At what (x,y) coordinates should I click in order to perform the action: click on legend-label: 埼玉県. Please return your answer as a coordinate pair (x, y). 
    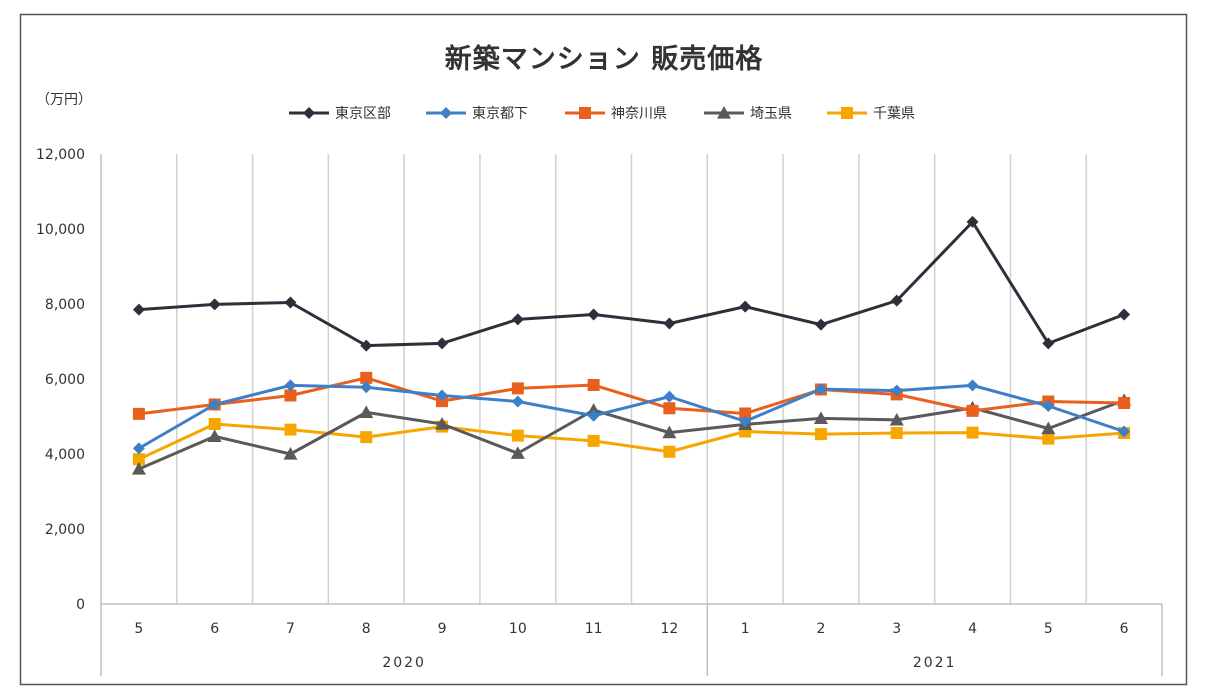
    Looking at the image, I should click on (771, 114).